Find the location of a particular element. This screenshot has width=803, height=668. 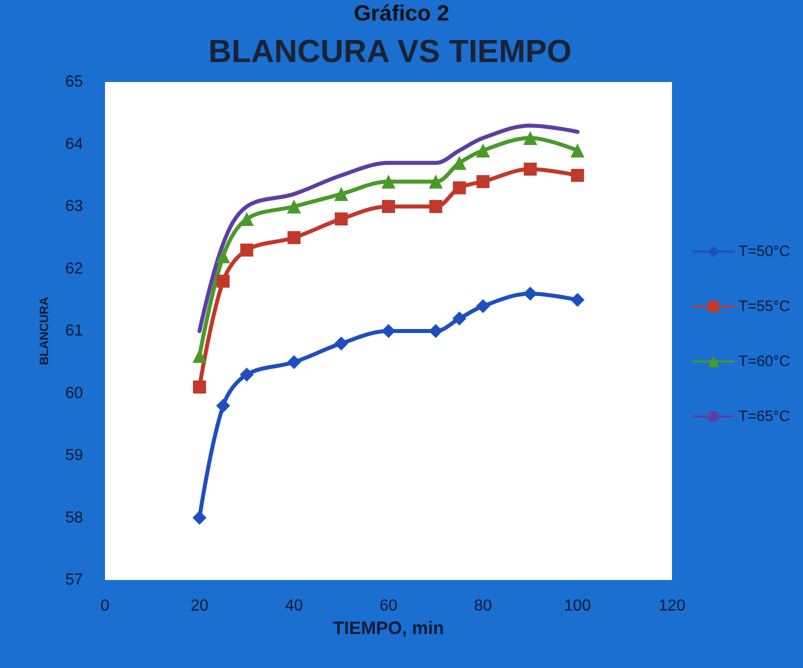

x-tick-label: 60 is located at coordinates (389, 606).